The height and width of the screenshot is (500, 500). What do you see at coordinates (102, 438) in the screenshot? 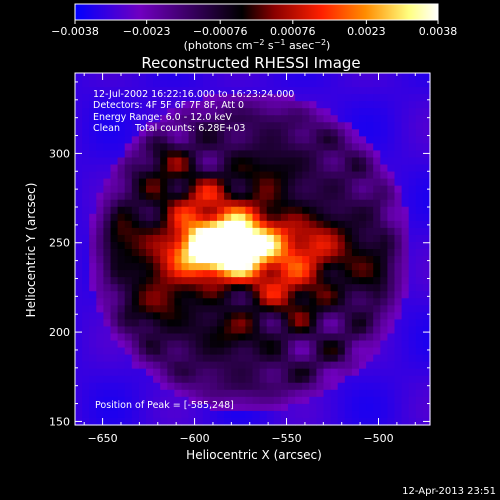
I see `x-tick-label: −650` at bounding box center [102, 438].